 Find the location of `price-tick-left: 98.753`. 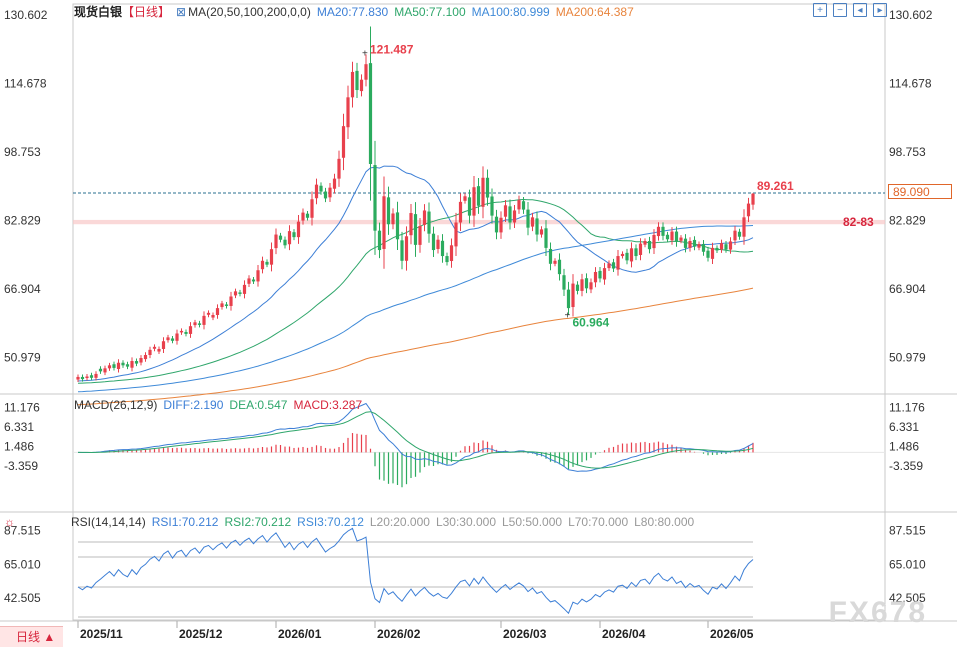

price-tick-left: 98.753 is located at coordinates (22, 152).